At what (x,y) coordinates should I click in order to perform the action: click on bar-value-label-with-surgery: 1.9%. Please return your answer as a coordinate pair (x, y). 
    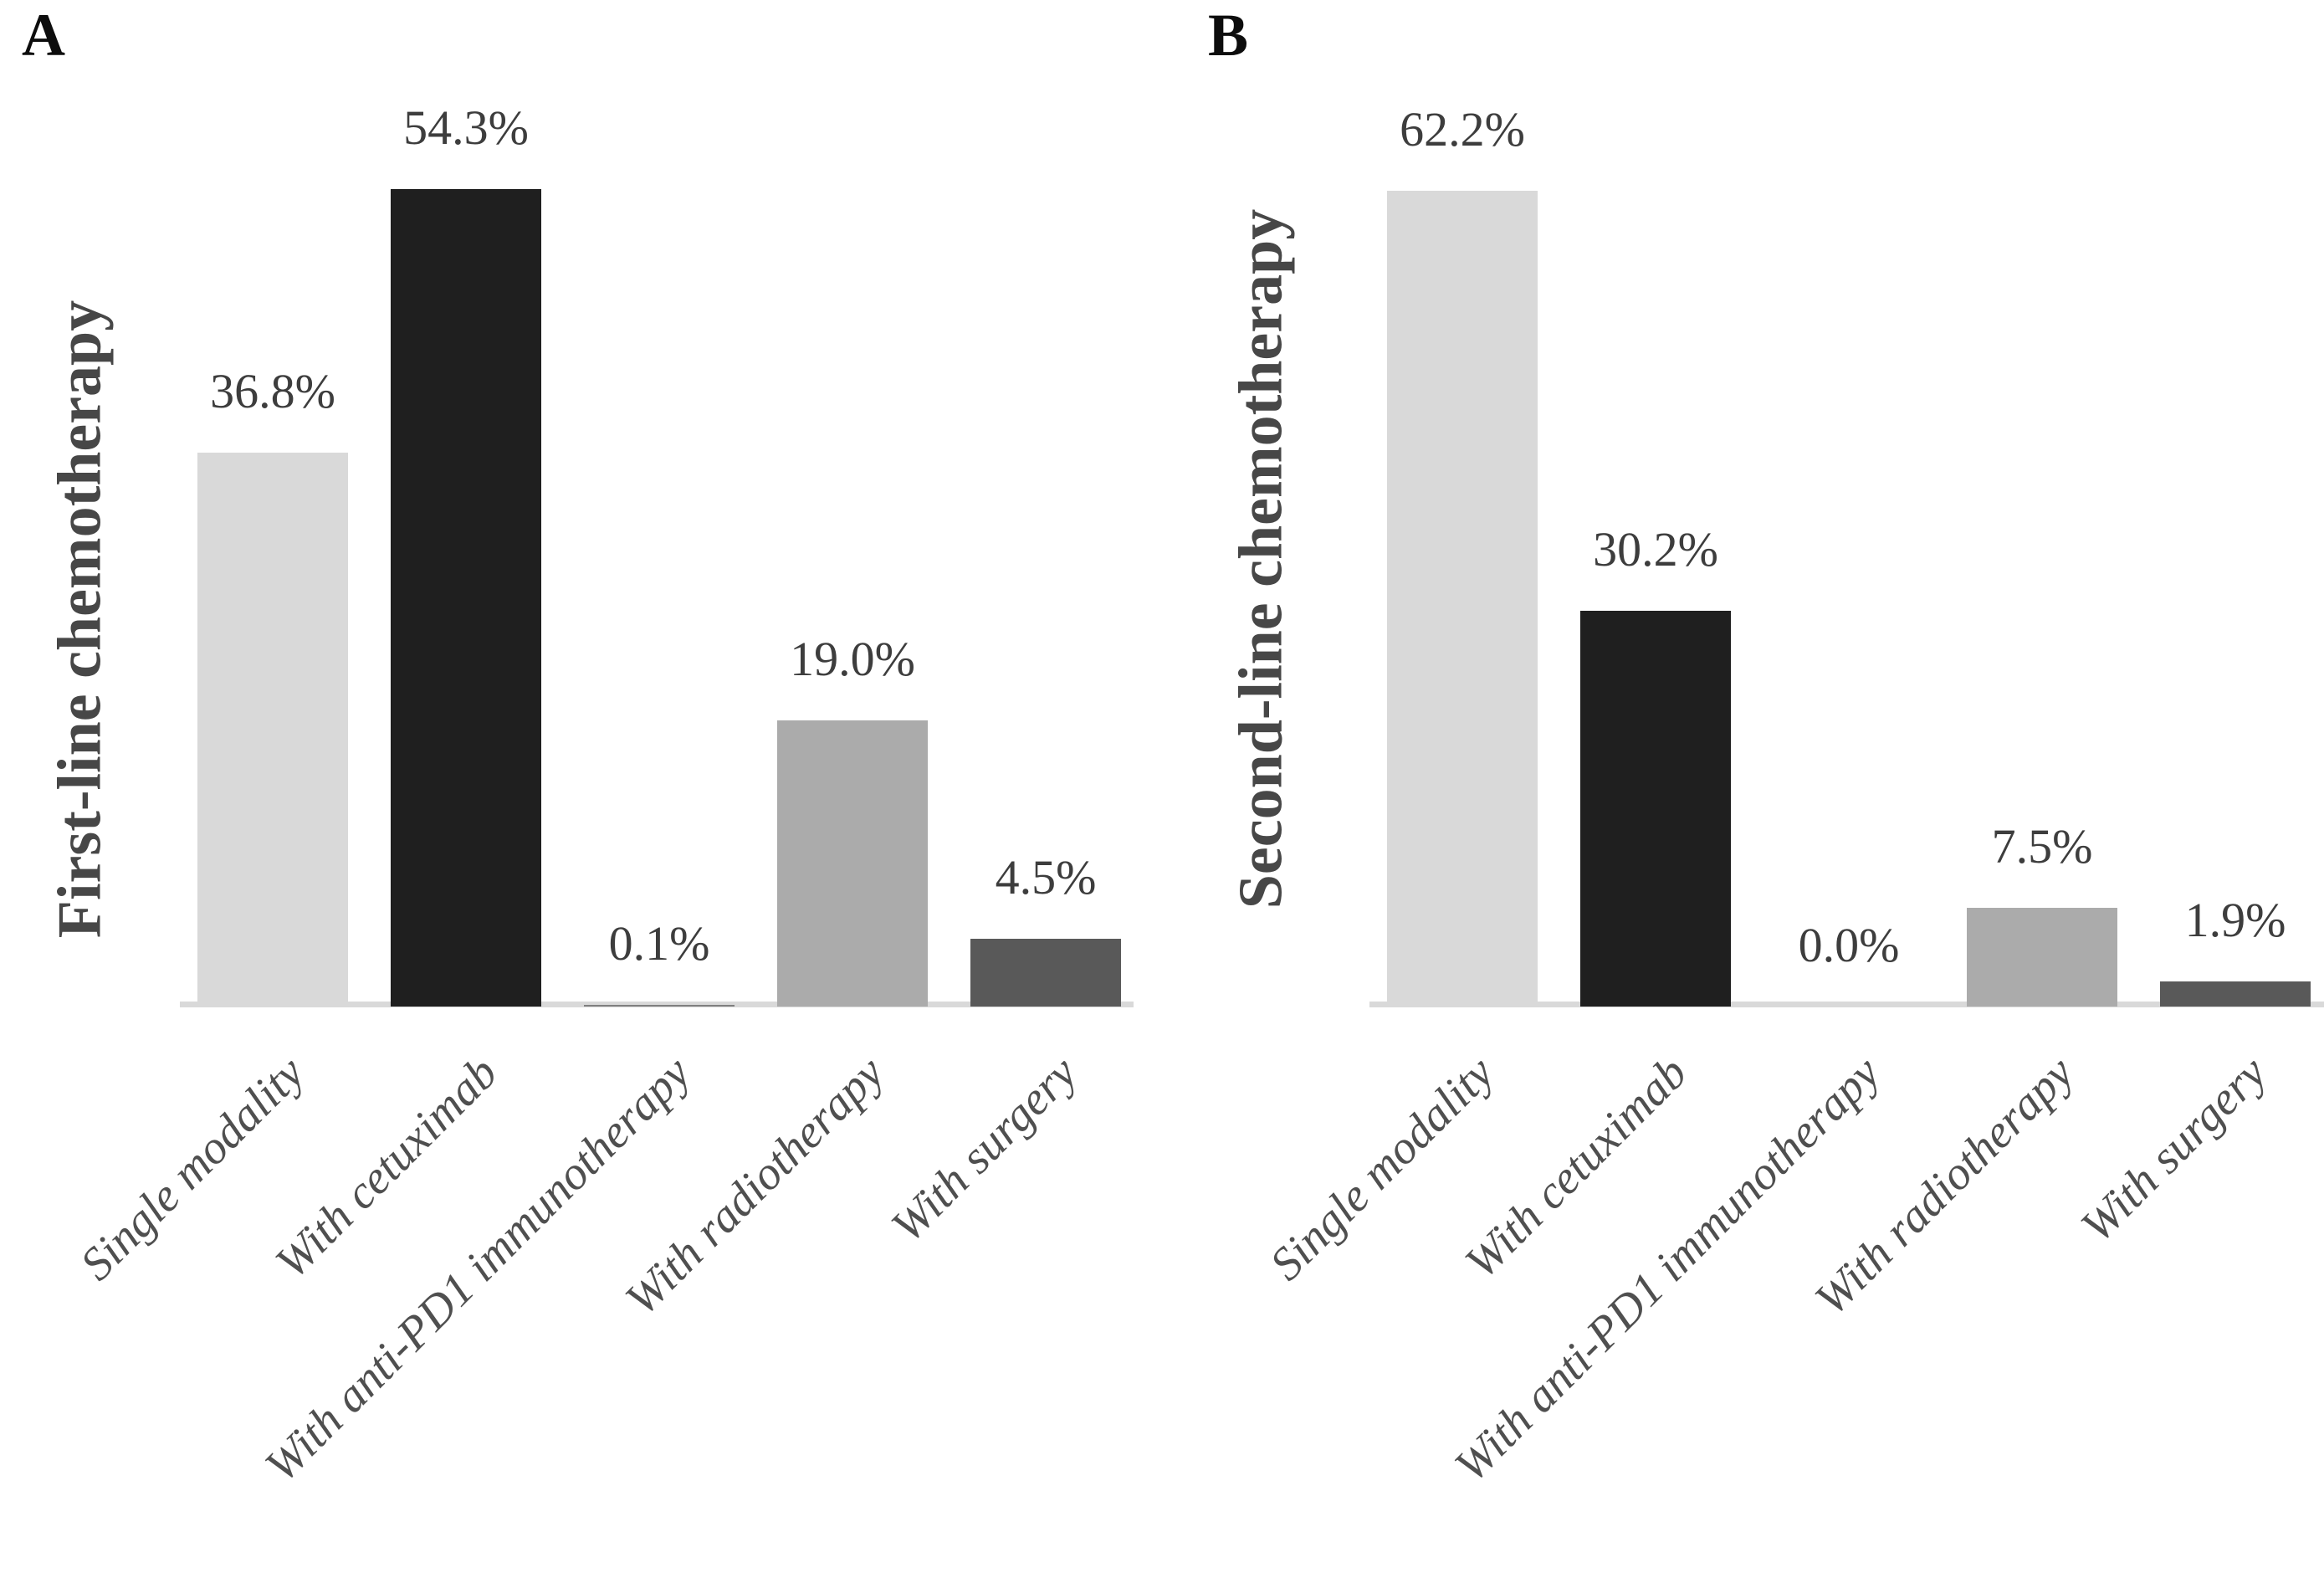
    Looking at the image, I should click on (2235, 920).